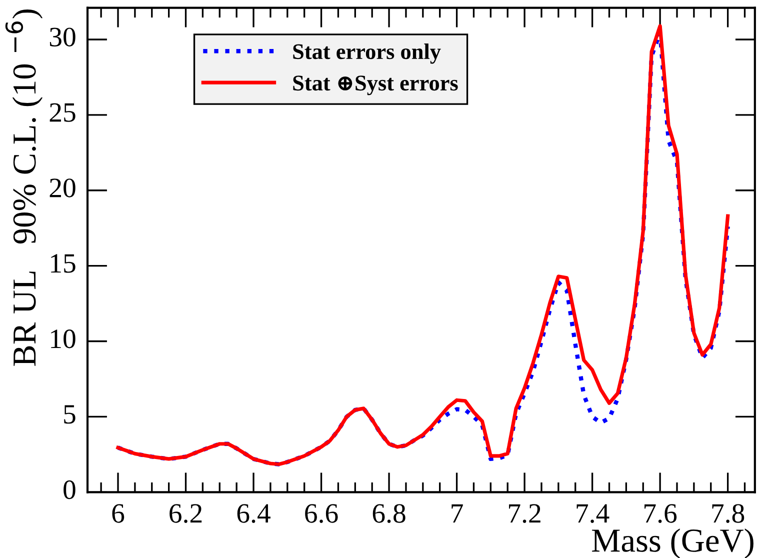 The height and width of the screenshot is (558, 761). Describe the element at coordinates (186, 513) in the screenshot. I see `x-tick-label: 6.2` at that location.